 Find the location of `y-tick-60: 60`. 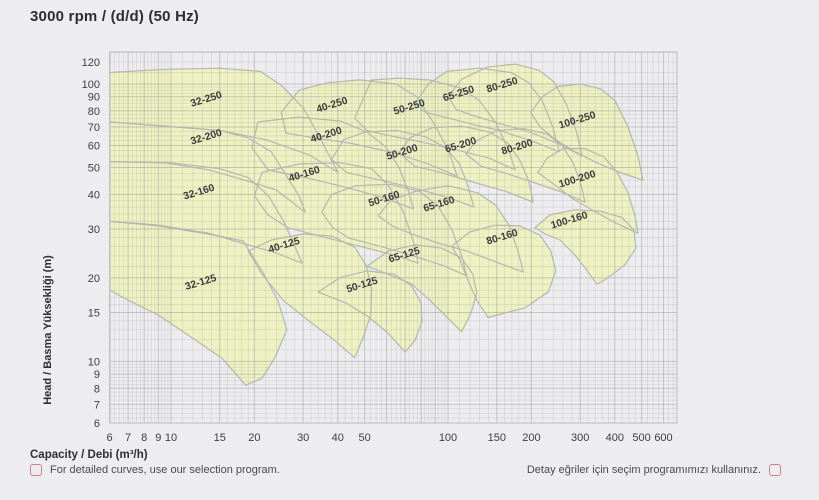

y-tick-60: 60 is located at coordinates (94, 147).